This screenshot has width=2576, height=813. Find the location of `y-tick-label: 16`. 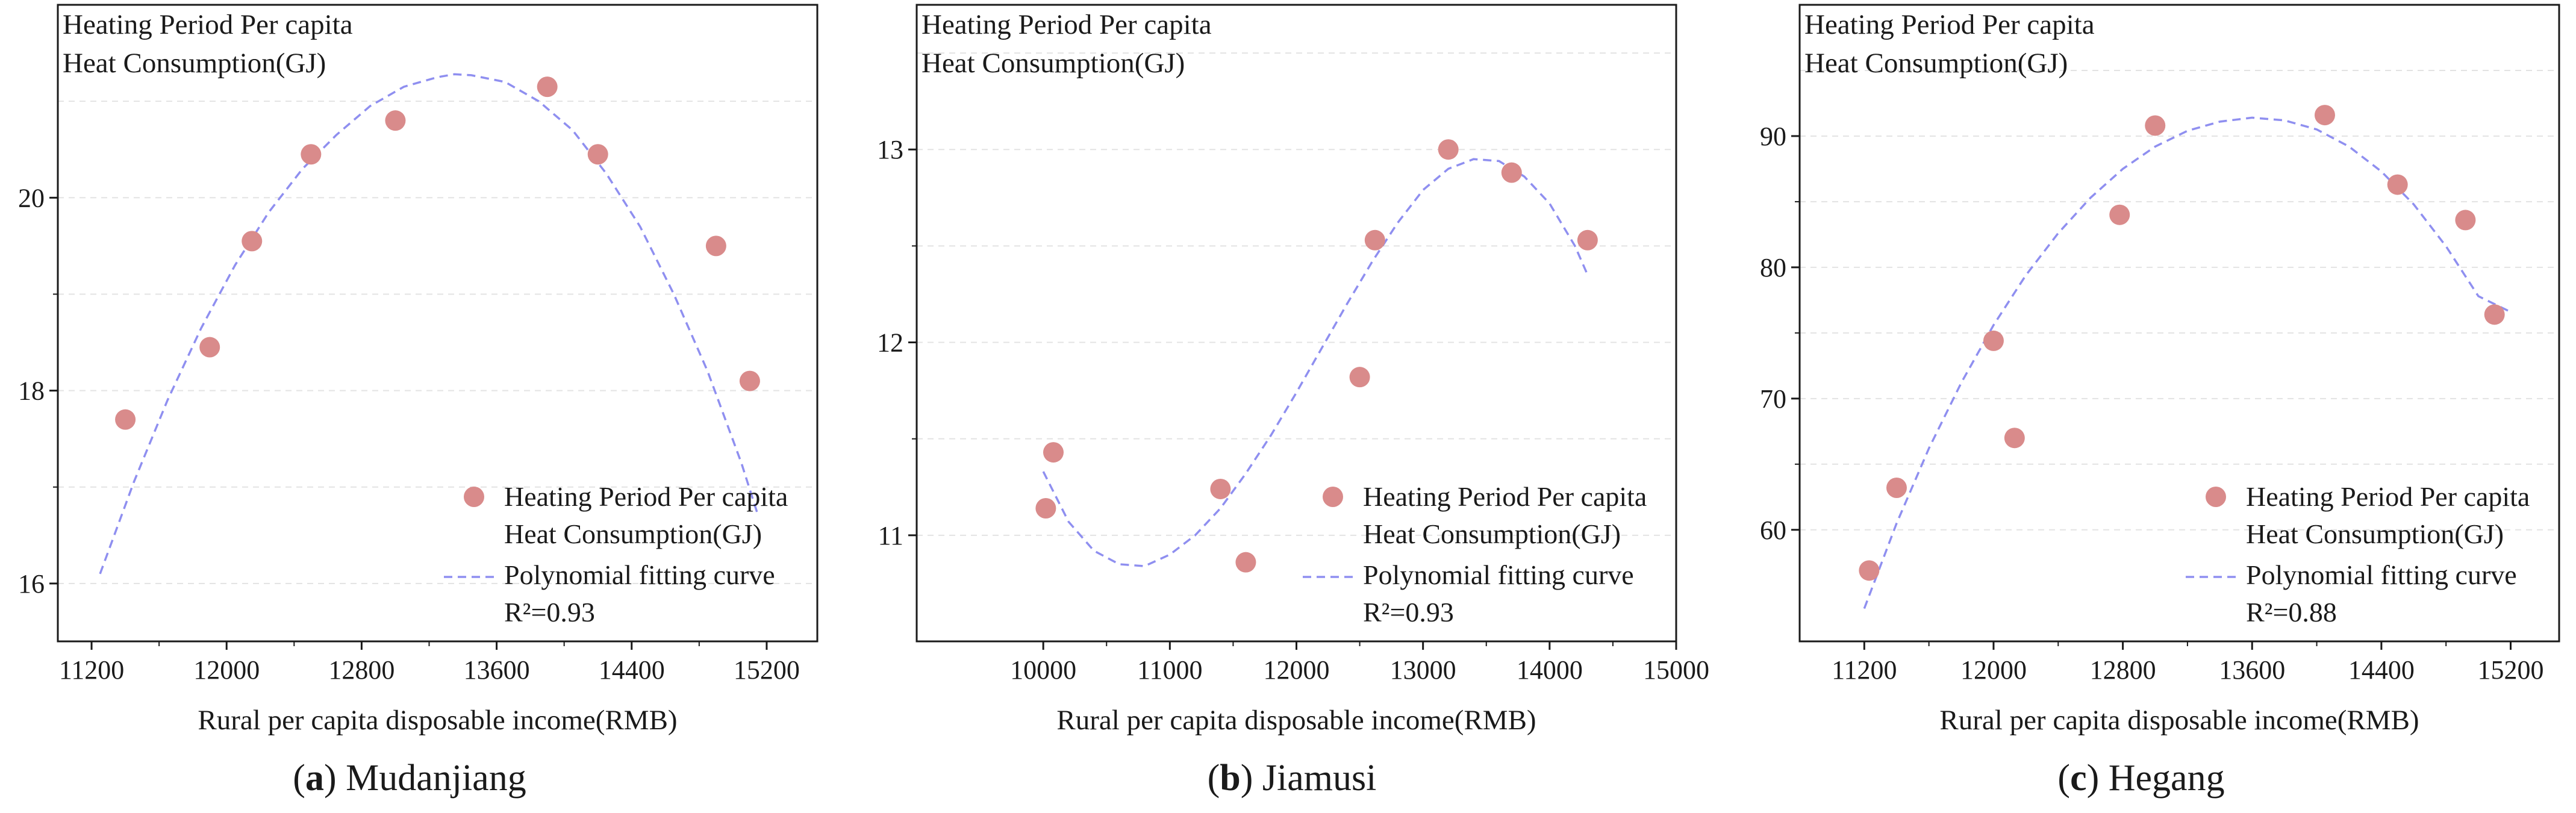

y-tick-label: 16 is located at coordinates (31, 584).